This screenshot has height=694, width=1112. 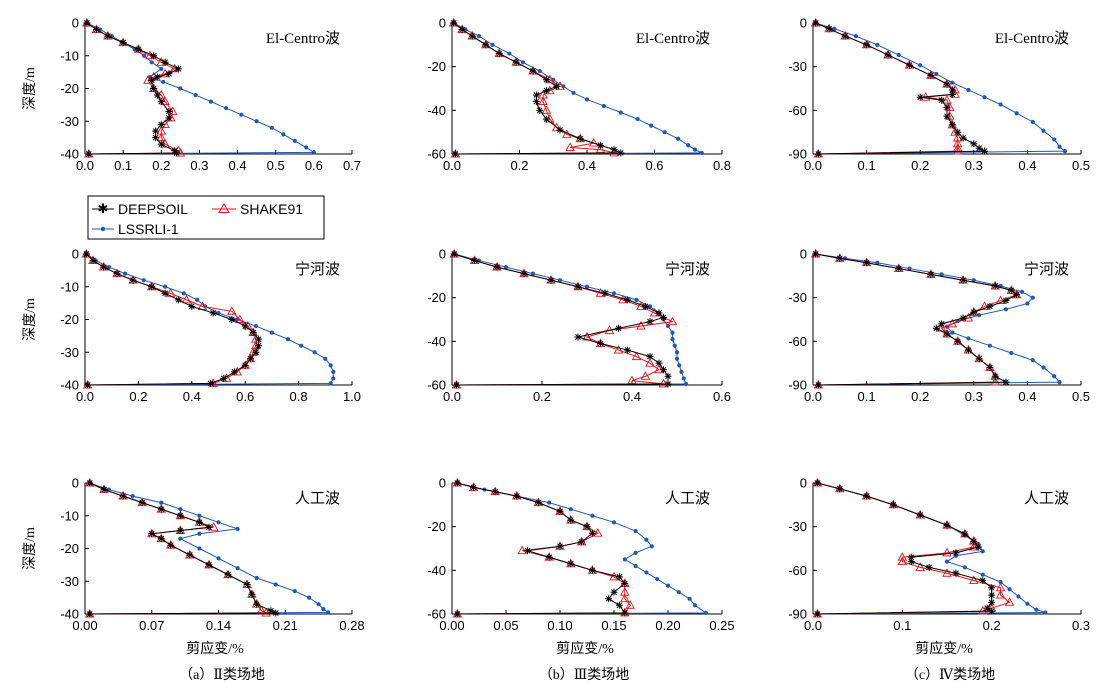 What do you see at coordinates (352, 165) in the screenshot?
I see `x-tick-label: 0.7` at bounding box center [352, 165].